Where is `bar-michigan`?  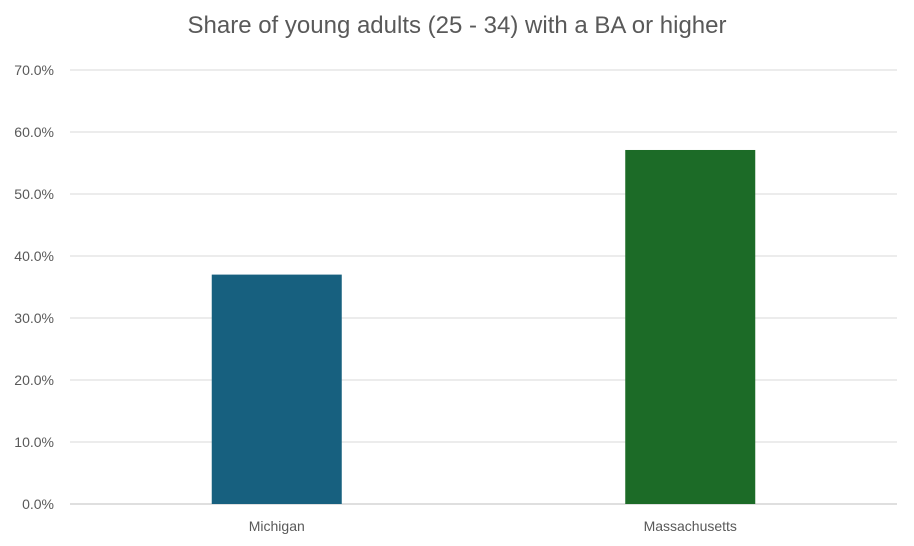 bar-michigan is located at coordinates (276, 389).